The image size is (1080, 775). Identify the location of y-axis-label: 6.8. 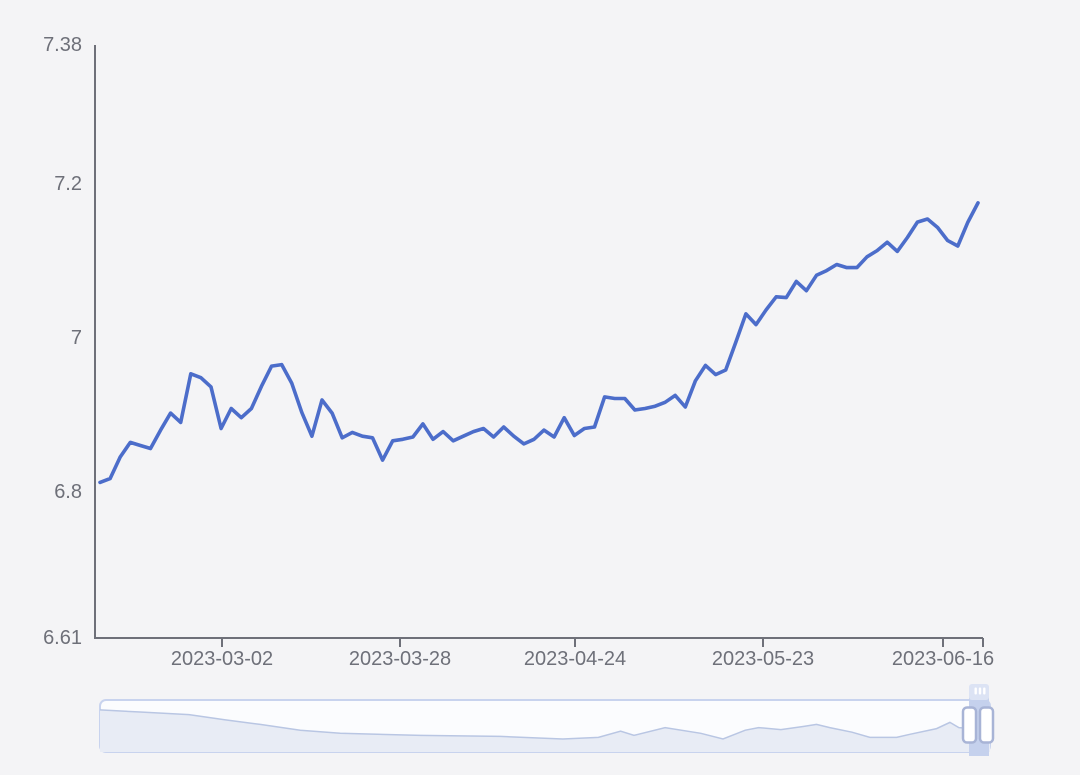
(68, 492).